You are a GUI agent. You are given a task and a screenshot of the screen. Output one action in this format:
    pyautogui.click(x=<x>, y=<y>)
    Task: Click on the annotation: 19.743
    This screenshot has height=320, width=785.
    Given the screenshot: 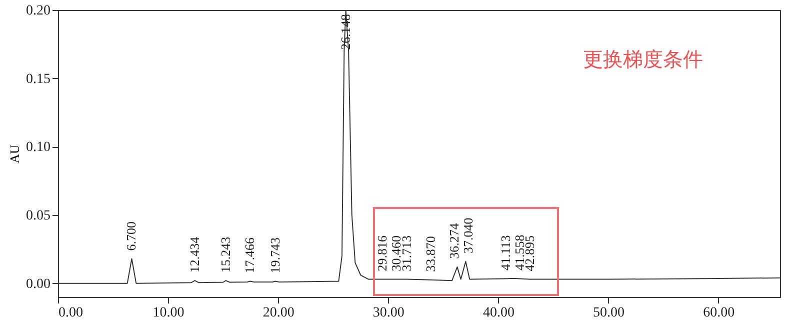 What is the action you would take?
    pyautogui.click(x=274, y=256)
    